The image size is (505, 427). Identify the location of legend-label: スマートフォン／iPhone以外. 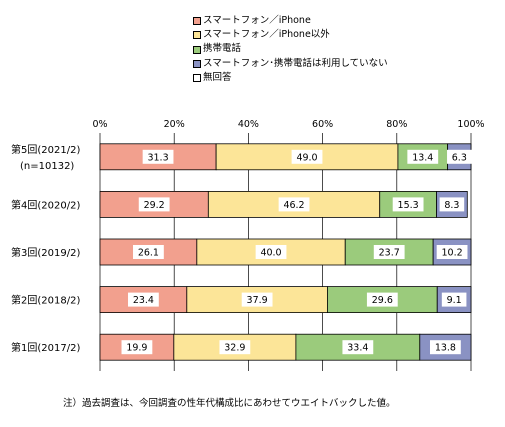
(266, 35).